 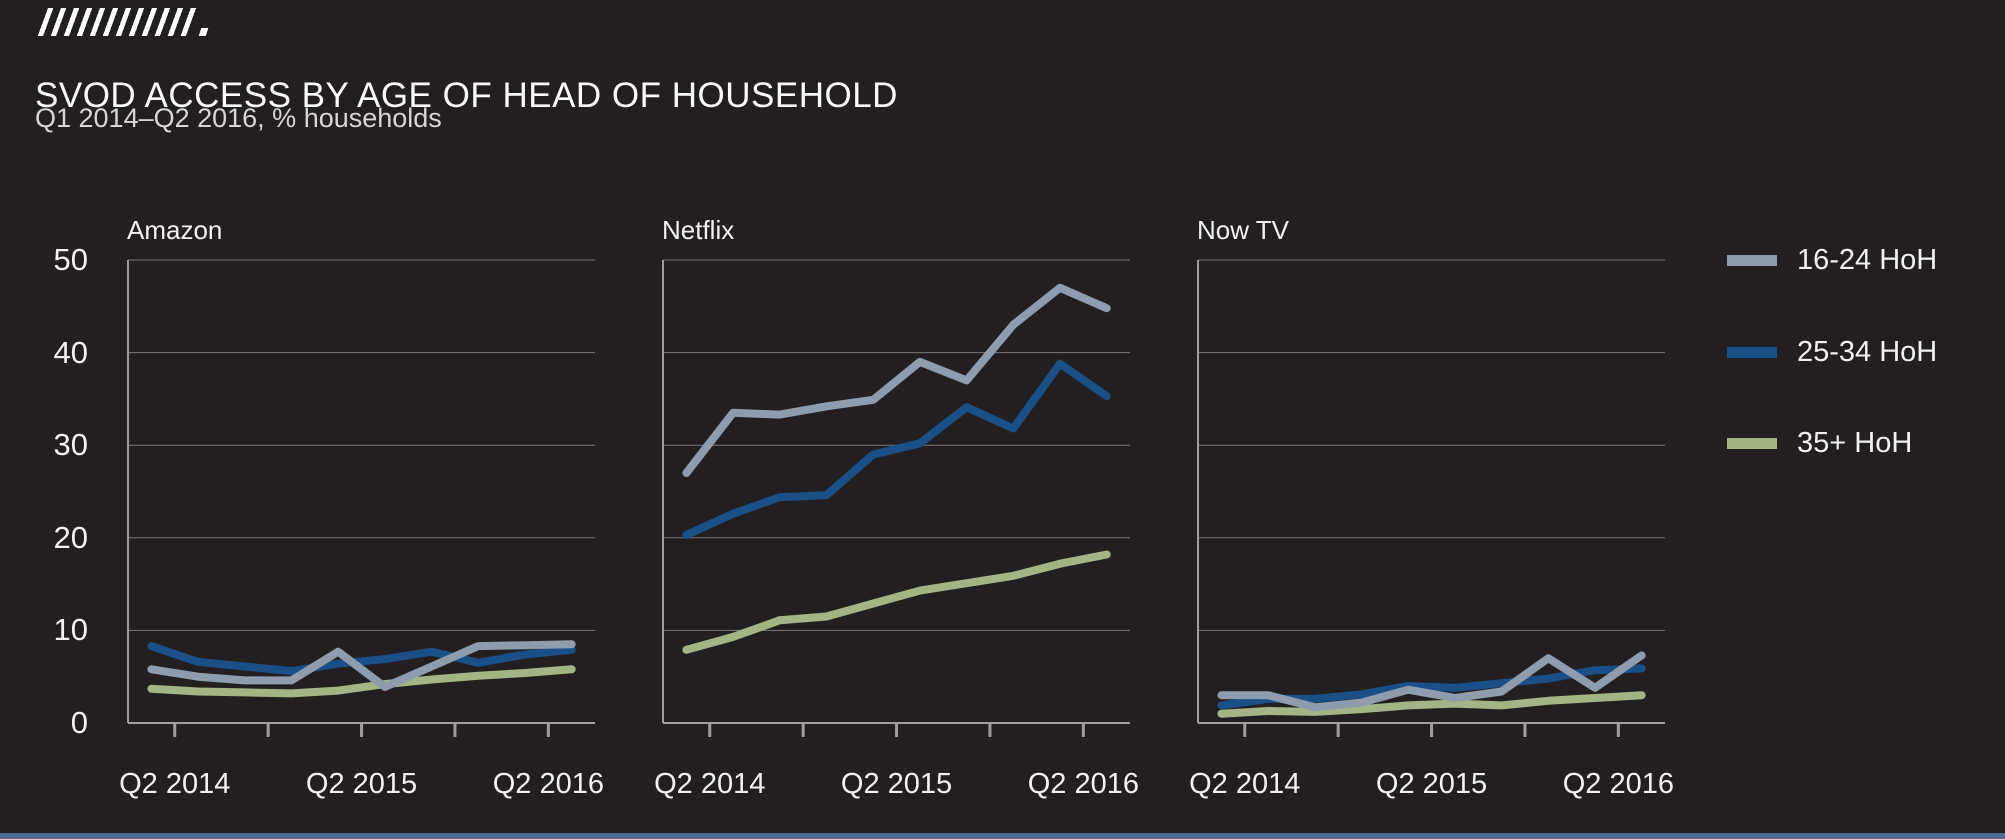 I want to click on y-tick-label: 0, so click(x=79, y=722).